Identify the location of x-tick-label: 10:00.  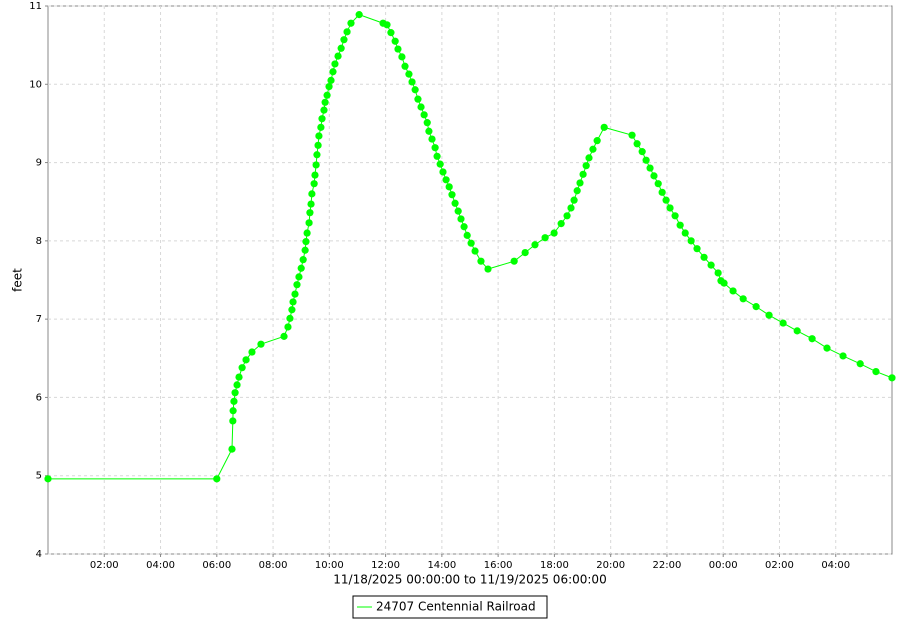
(329, 565).